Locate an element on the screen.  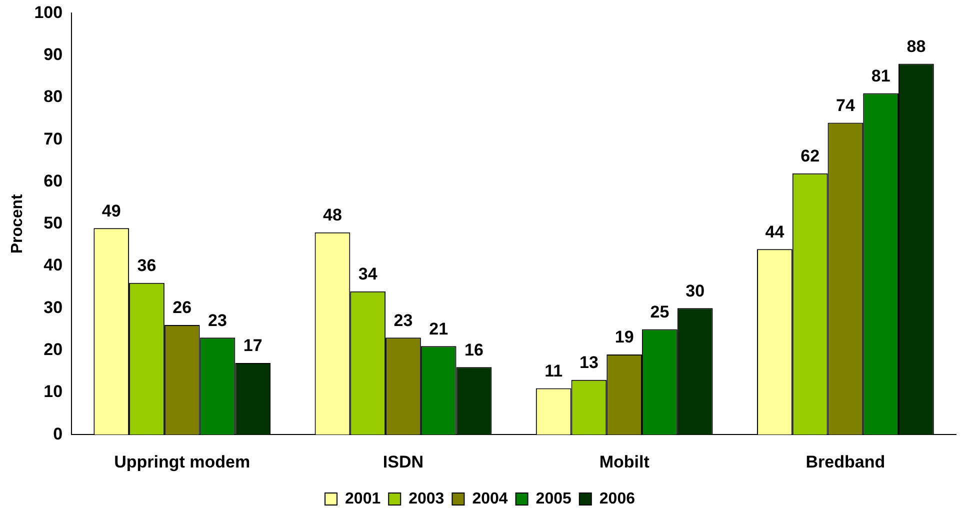
y-tick-label: 100 is located at coordinates (48, 12).